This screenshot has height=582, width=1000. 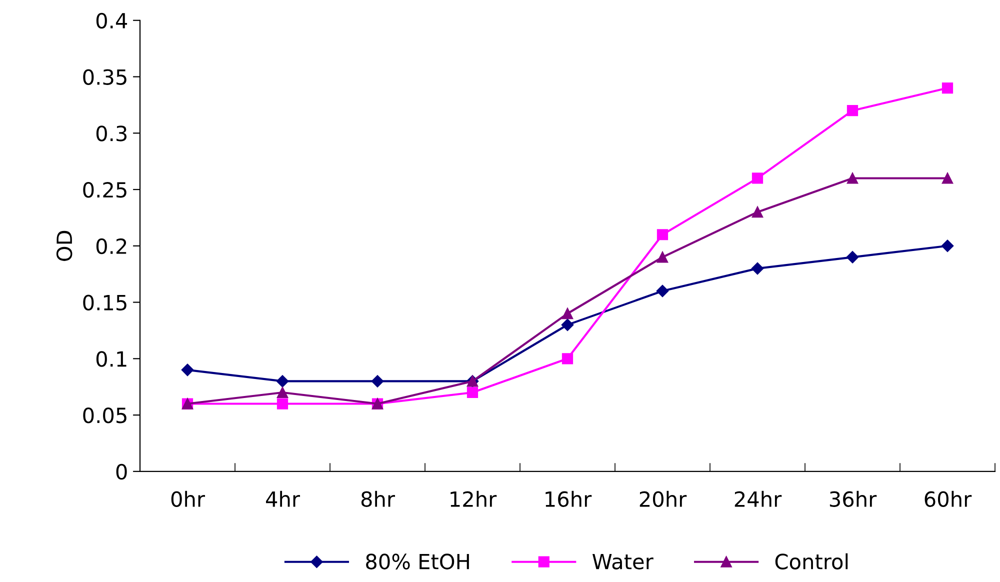 I want to click on y-tick-label: 0.1, so click(x=111, y=359).